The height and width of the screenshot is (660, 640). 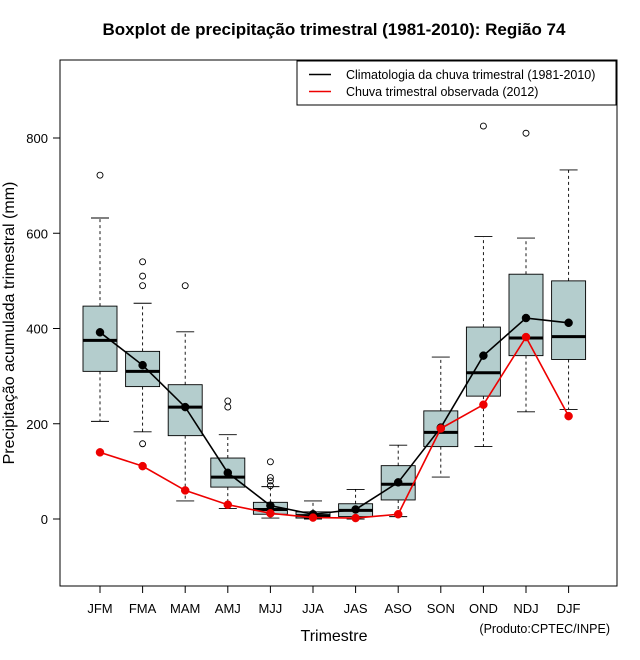 What do you see at coordinates (313, 517) in the screenshot?
I see `observed-point-jja` at bounding box center [313, 517].